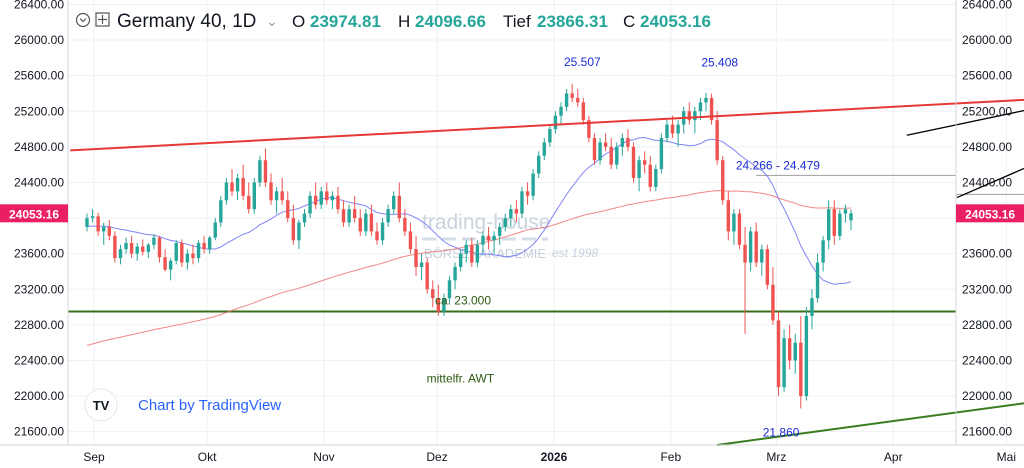  I want to click on low-label: Tief, so click(517, 21).